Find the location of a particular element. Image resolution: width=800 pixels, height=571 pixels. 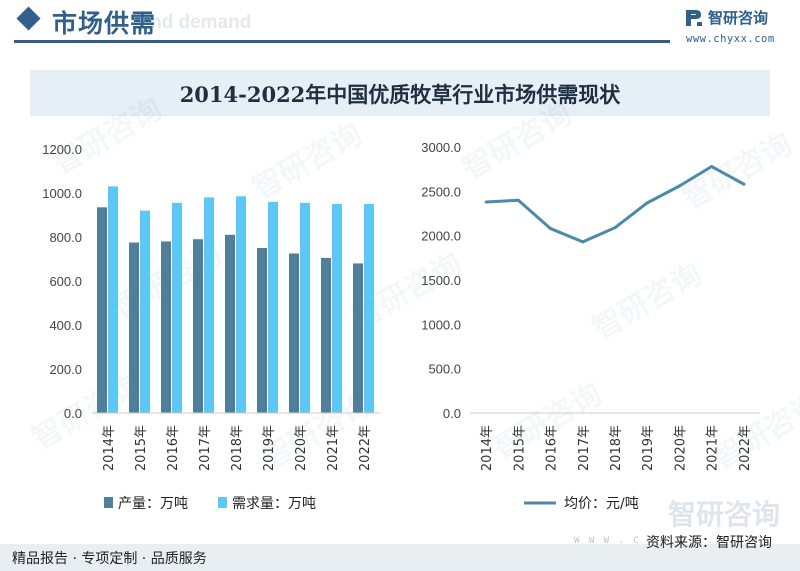

title-band is located at coordinates (400, 93).